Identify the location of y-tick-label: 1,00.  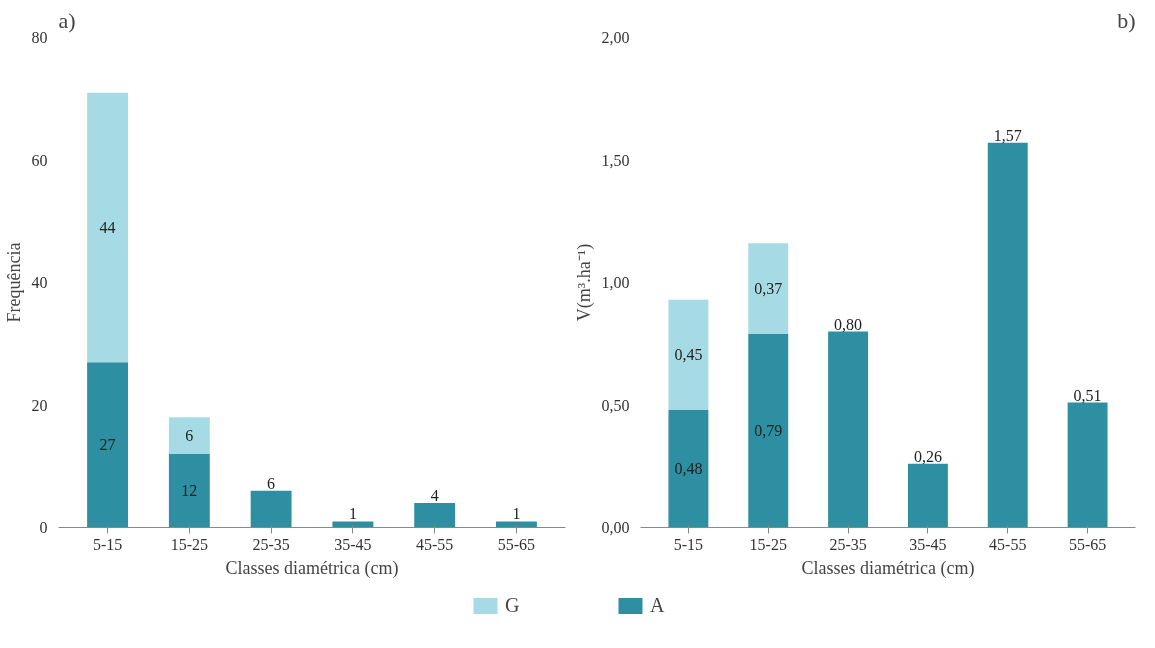
(615, 282).